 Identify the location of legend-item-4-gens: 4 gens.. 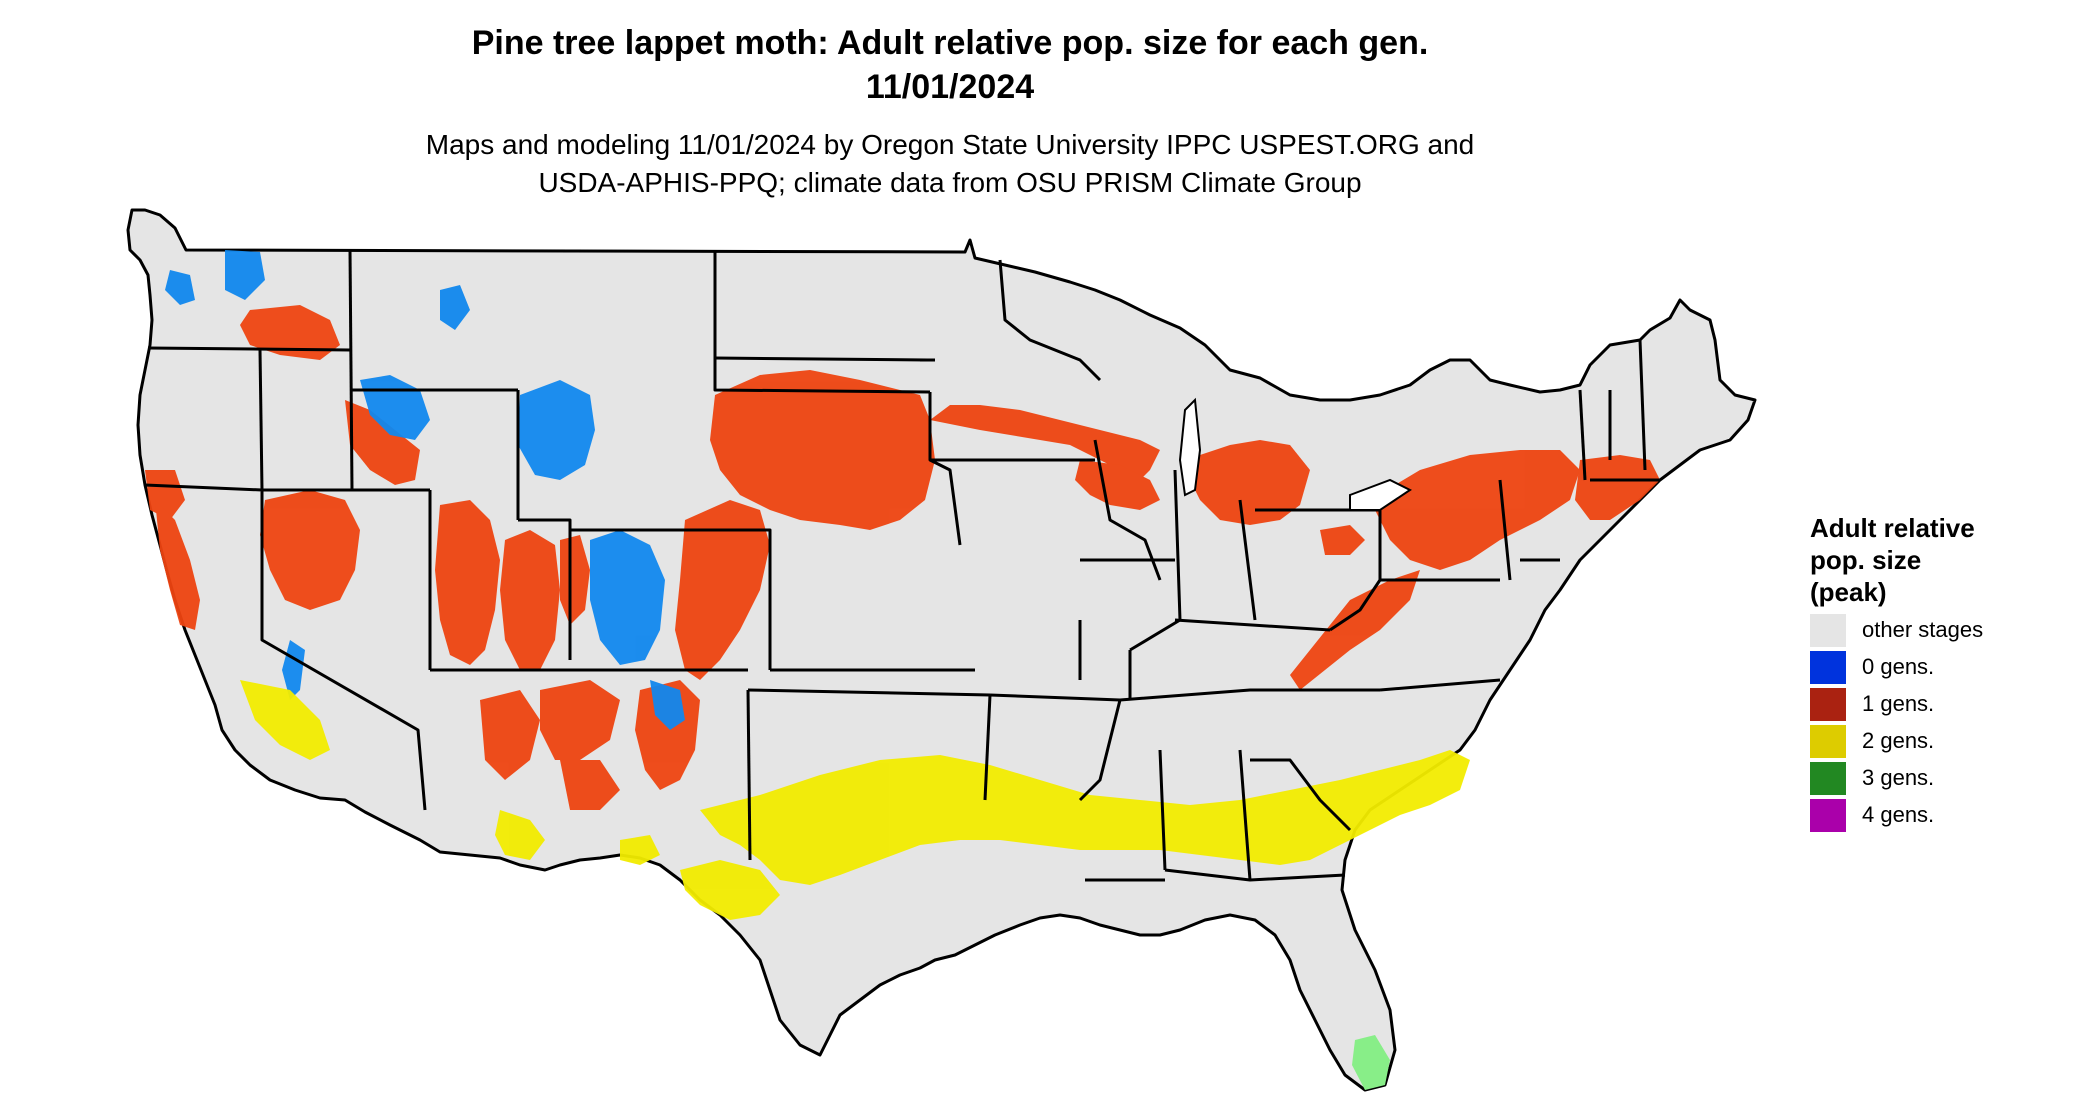
(1950, 815).